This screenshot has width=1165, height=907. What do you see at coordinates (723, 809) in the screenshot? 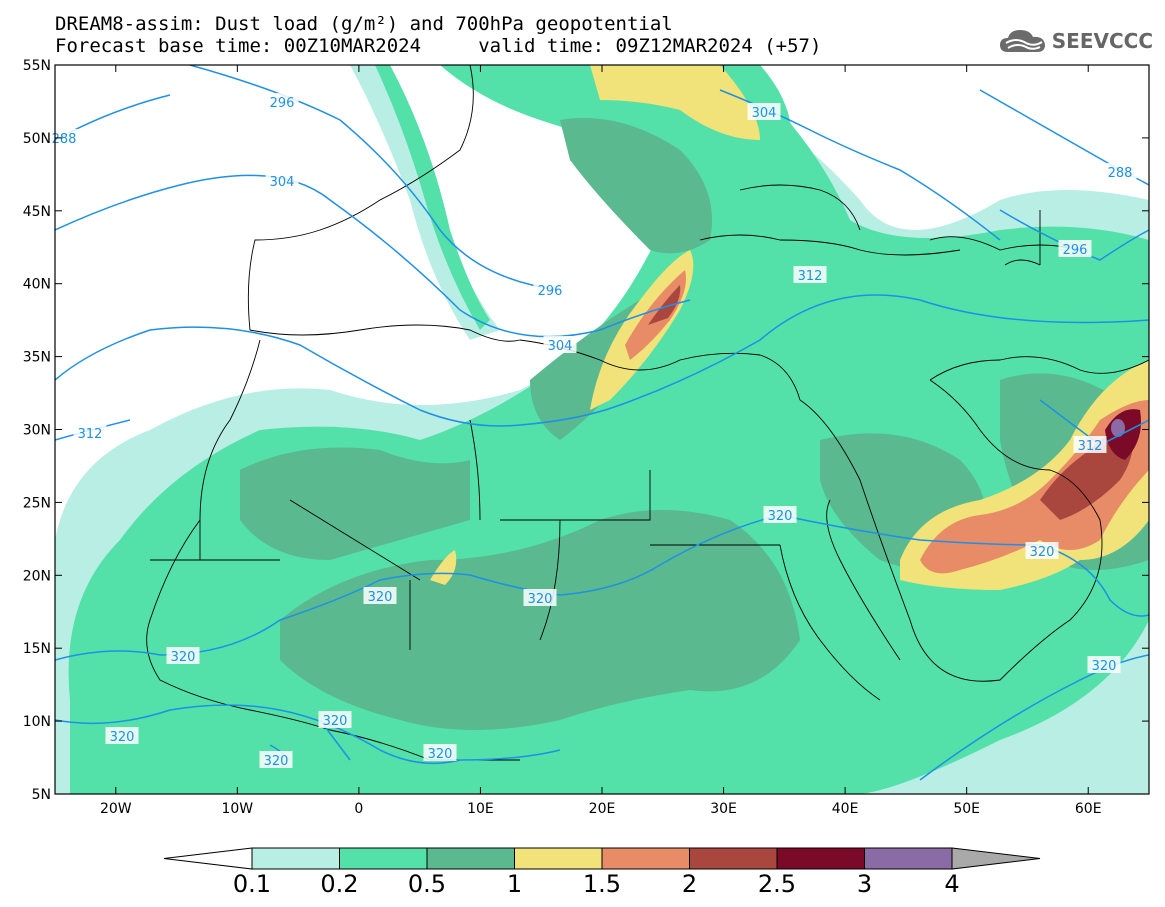
I see `lon-tick-label: 30E` at bounding box center [723, 809].